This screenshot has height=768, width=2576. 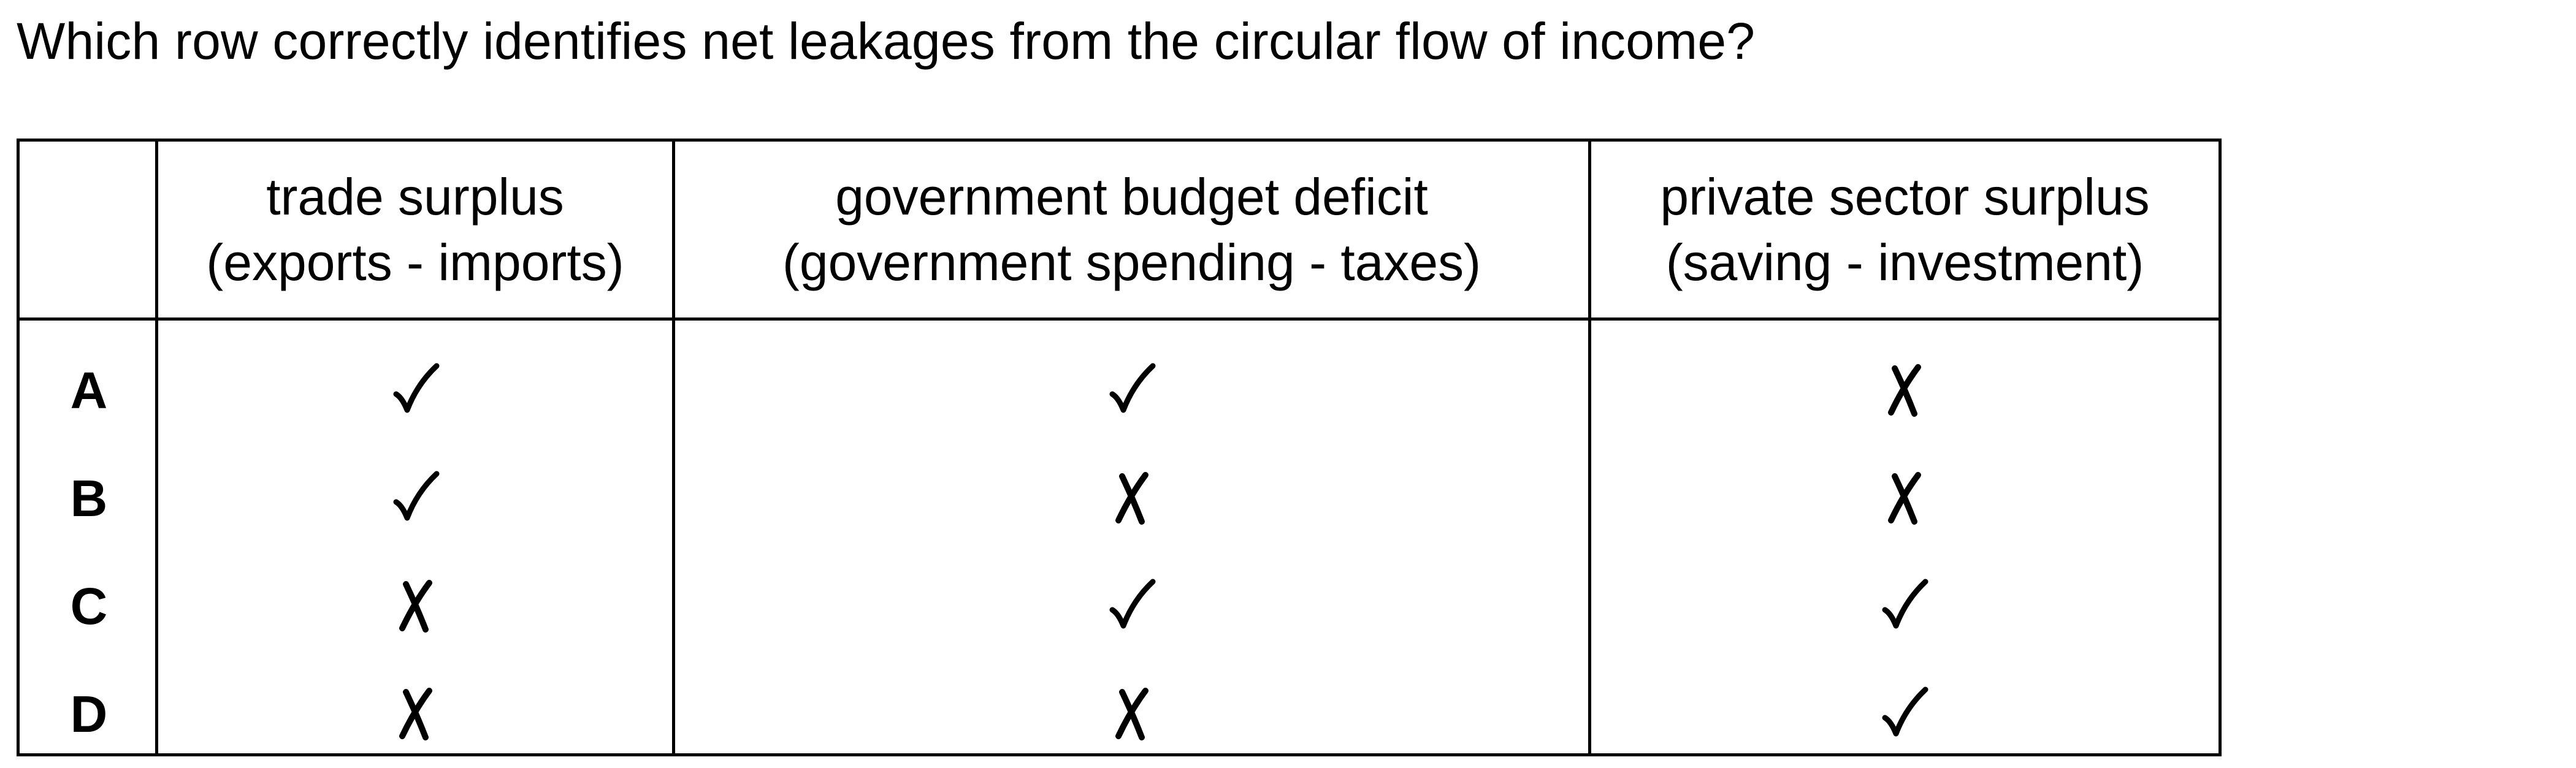 I want to click on header-subtitle: (government spending - taxes), so click(x=1131, y=262).